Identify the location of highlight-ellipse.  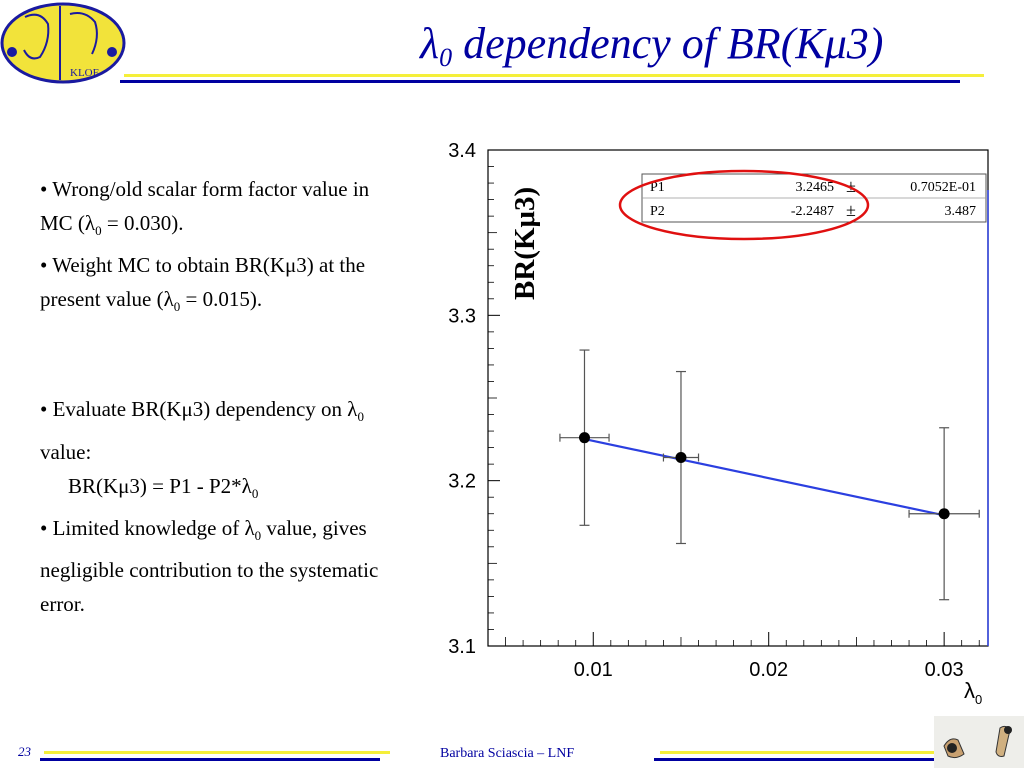
(744, 205).